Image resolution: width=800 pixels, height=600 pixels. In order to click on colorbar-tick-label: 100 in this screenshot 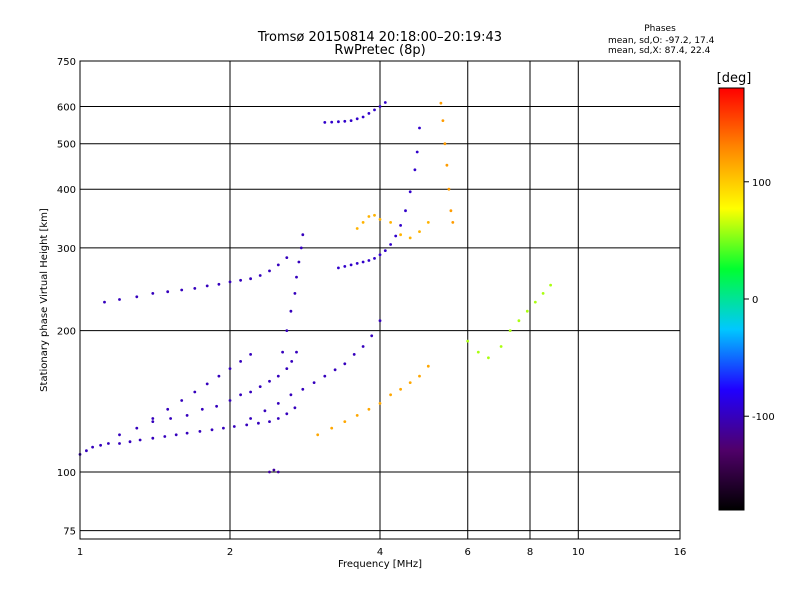, I will do `click(761, 183)`.